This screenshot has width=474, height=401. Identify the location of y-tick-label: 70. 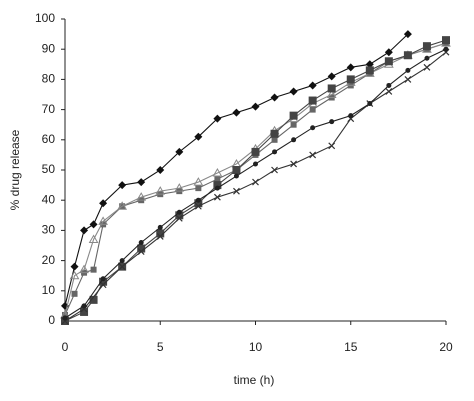
(49, 109).